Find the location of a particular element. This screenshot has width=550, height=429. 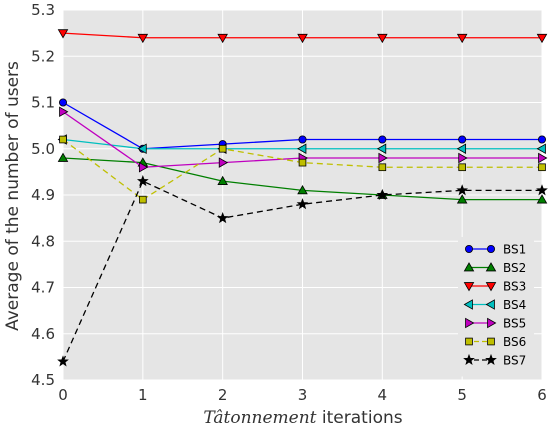

legend-item-bs5: BS5 is located at coordinates (495, 324).